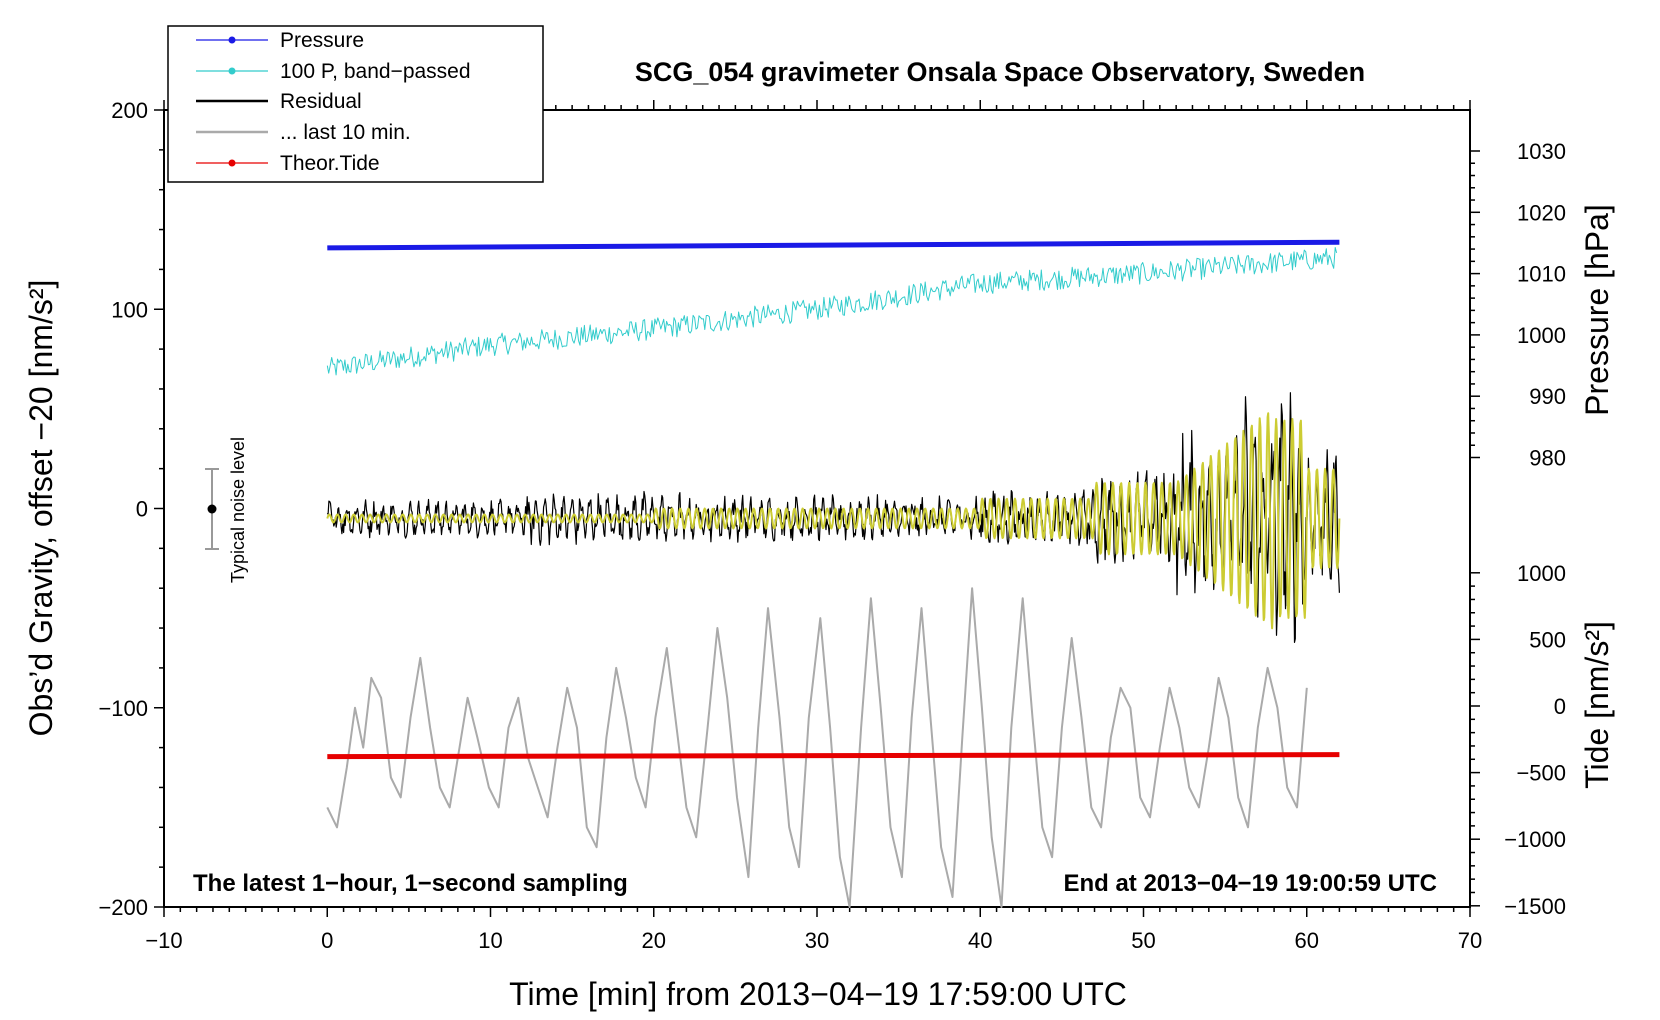 This screenshot has width=1660, height=1020. Describe the element at coordinates (410, 883) in the screenshot. I see `sampling-note: The latest 1−hour, 1−second sampling` at that location.